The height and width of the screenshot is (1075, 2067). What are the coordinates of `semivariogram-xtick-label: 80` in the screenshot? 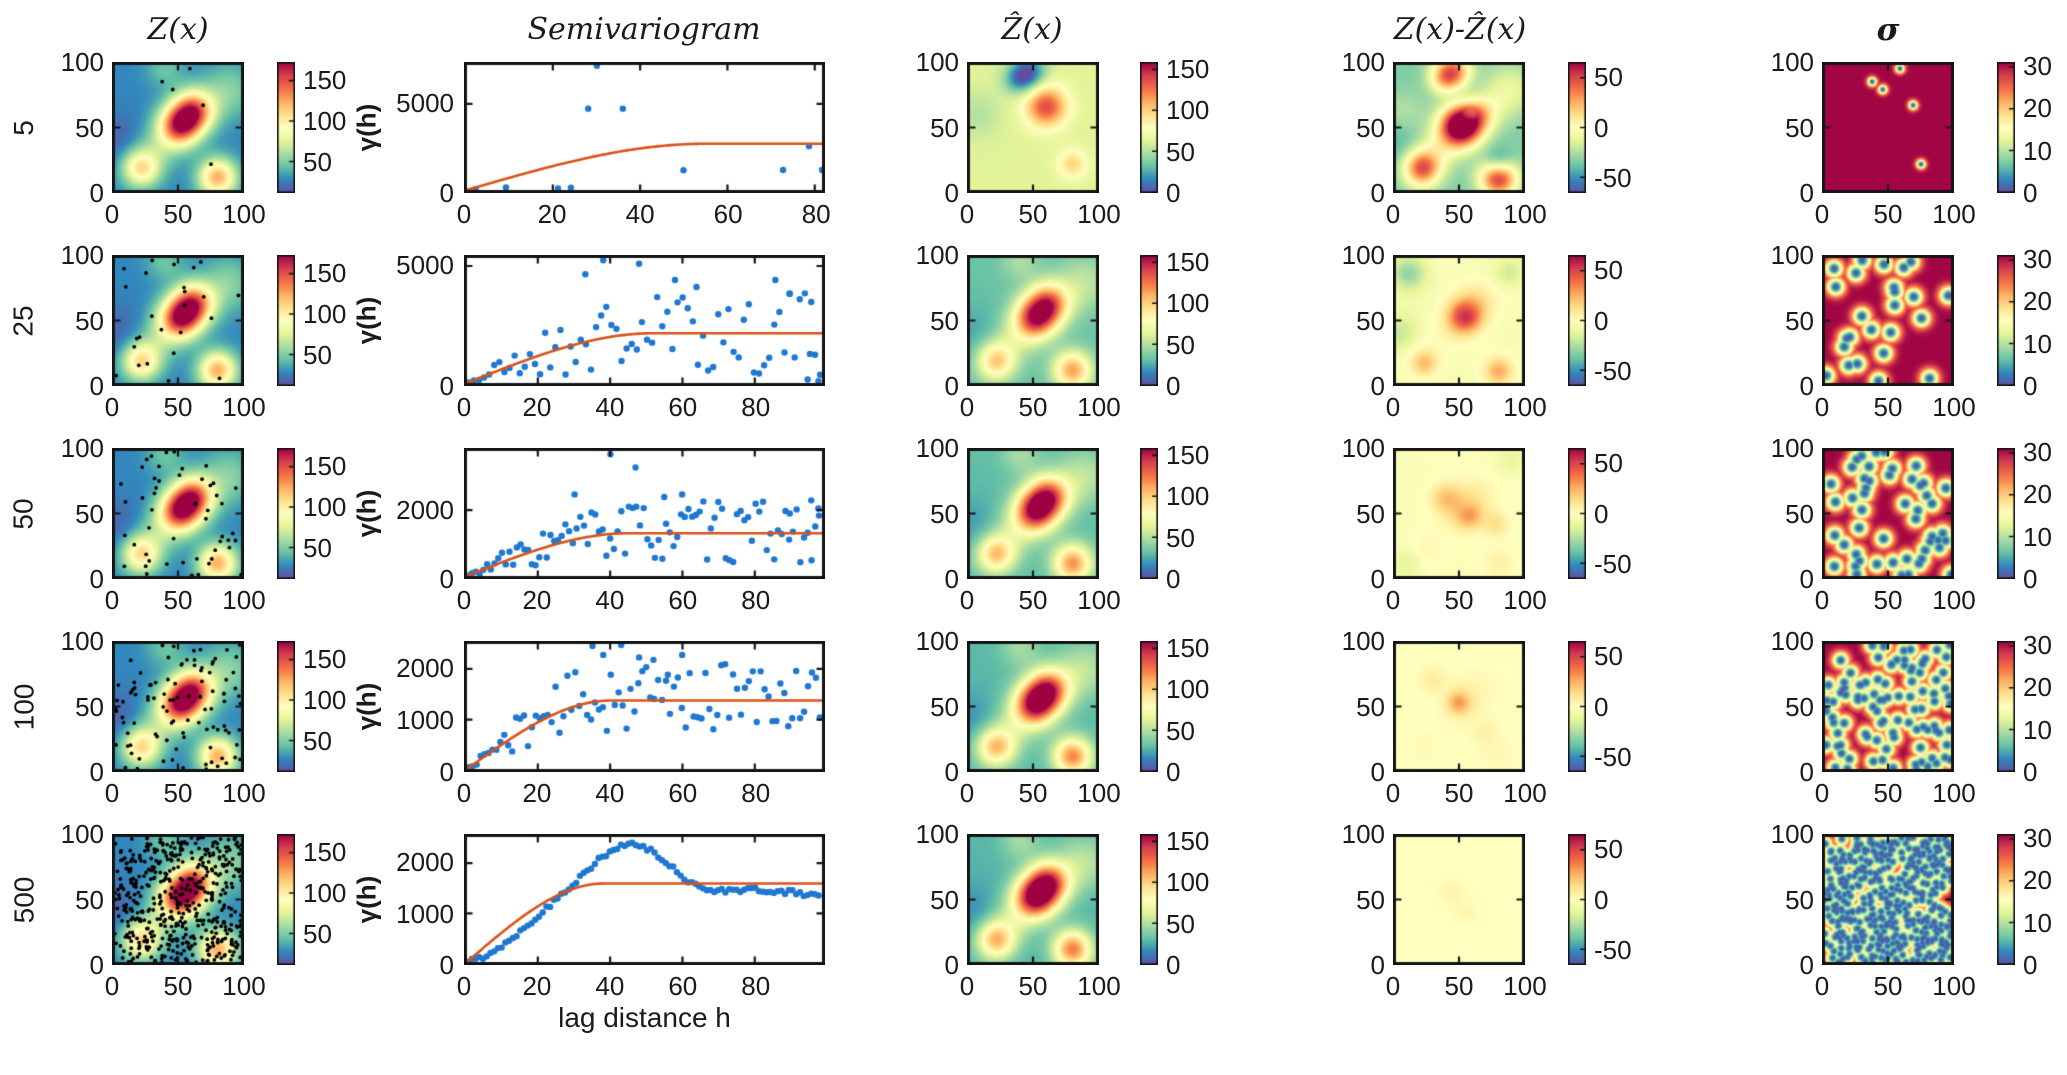 It's located at (756, 407).